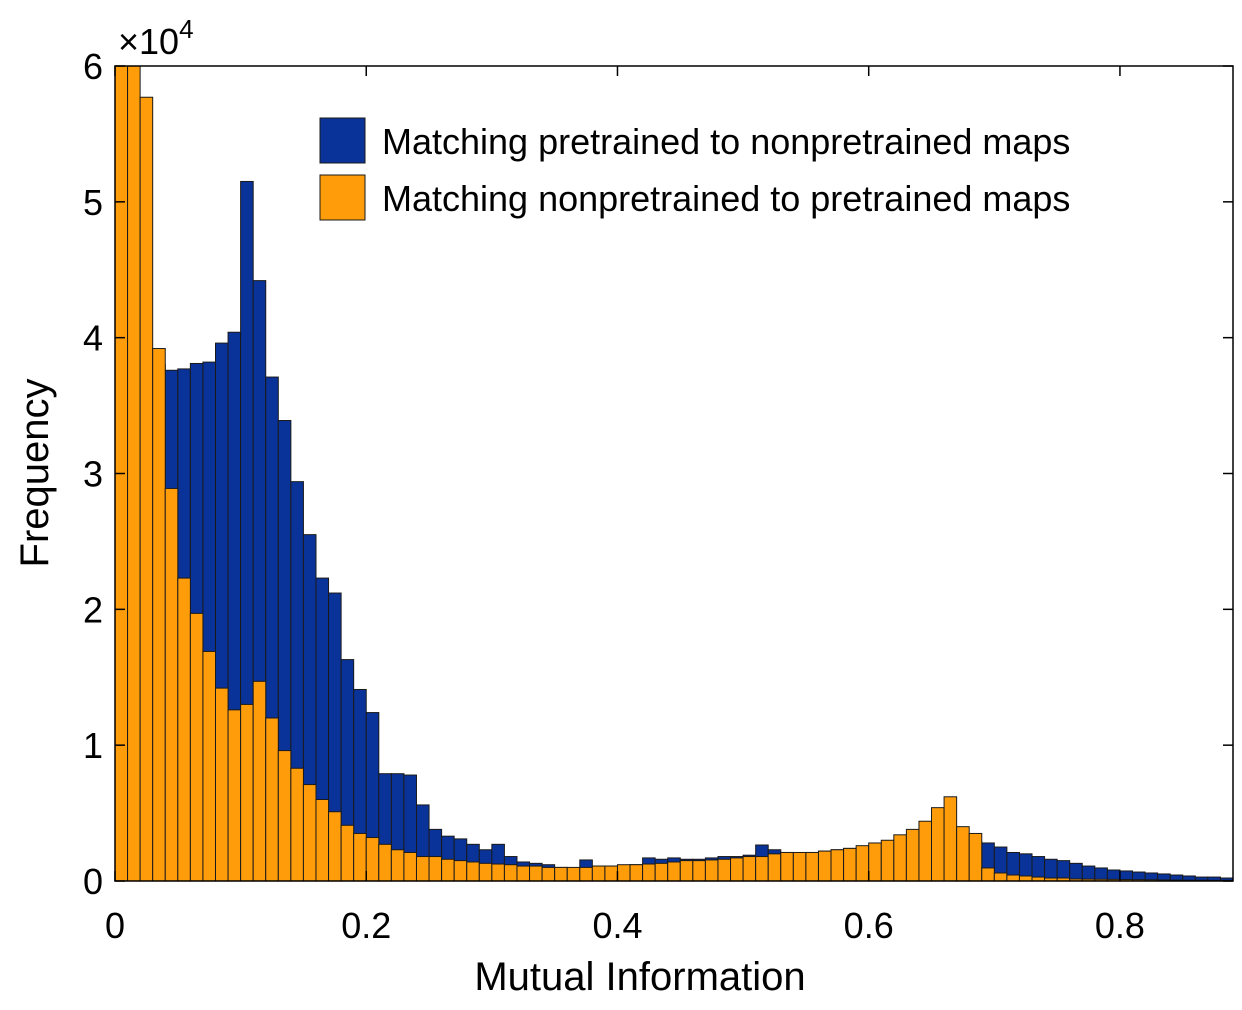 The width and height of the screenshot is (1242, 1010). What do you see at coordinates (869, 925) in the screenshot?
I see `x-tick-label: 0.6` at bounding box center [869, 925].